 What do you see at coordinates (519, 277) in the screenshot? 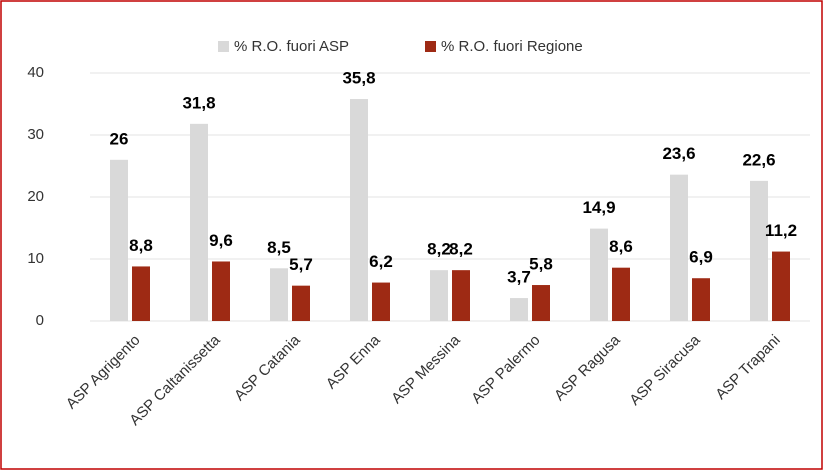
I see `data-label: 3,7` at bounding box center [519, 277].